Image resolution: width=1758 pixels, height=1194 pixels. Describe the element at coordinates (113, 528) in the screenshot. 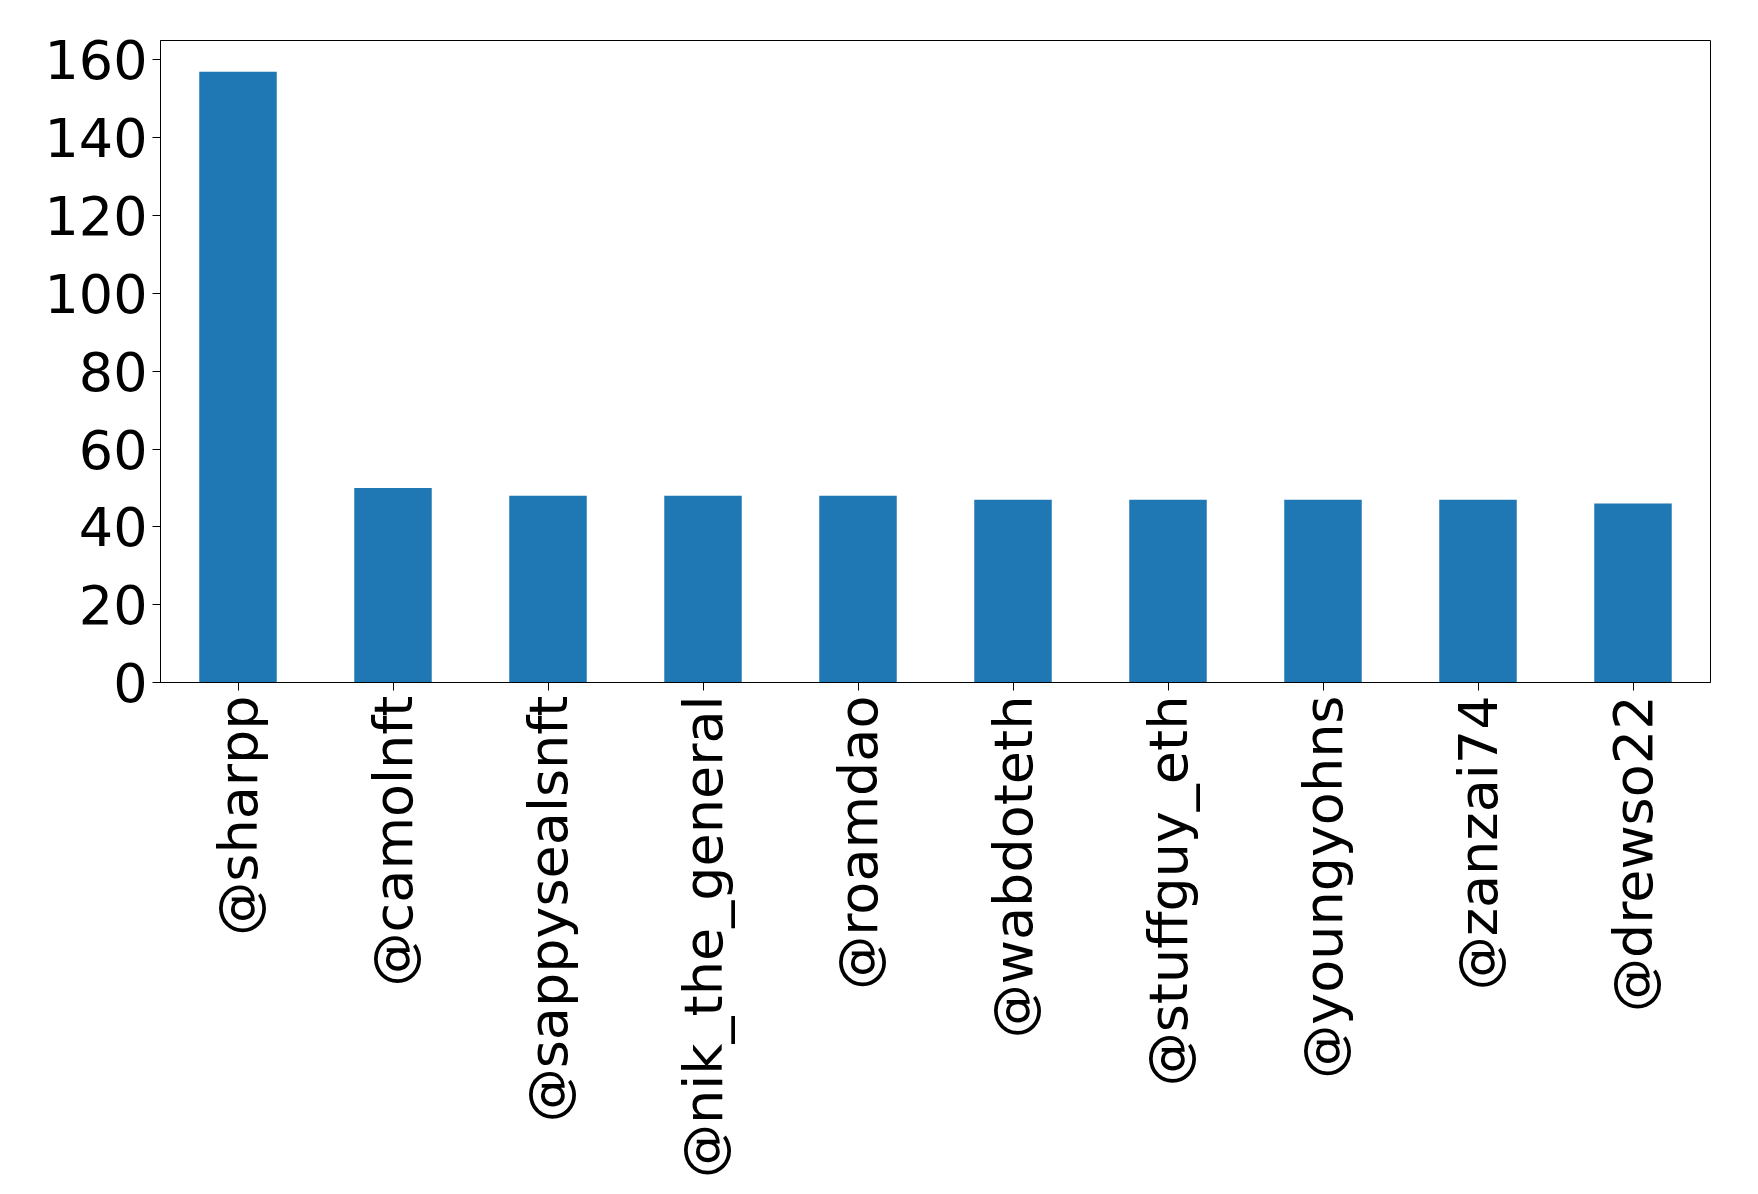

I see `y-tick-label: 40` at that location.